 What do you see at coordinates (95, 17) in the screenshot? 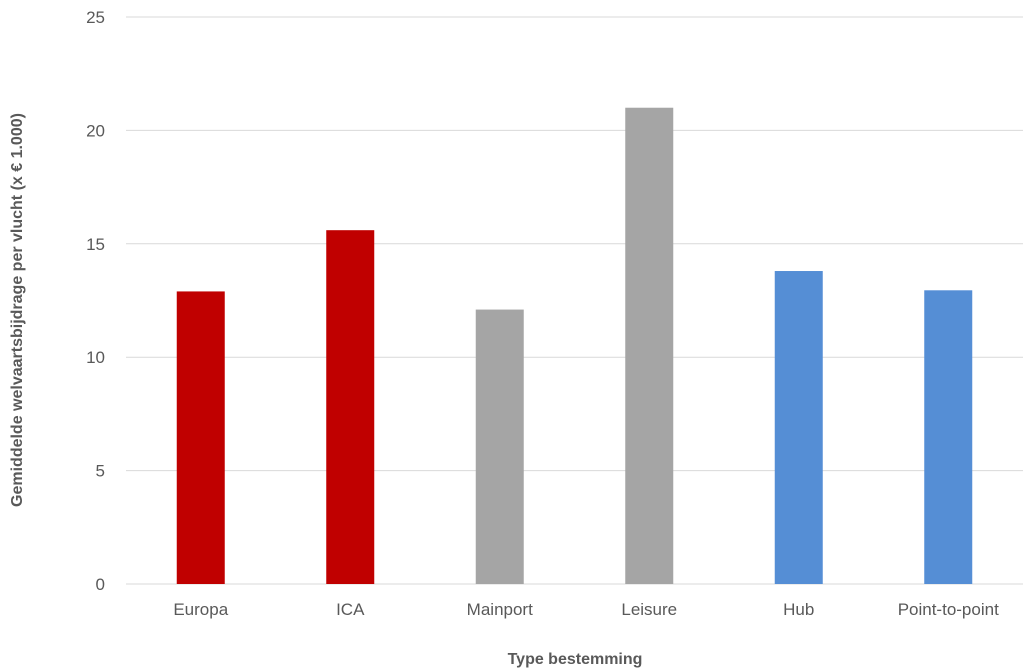
I see `y-tick-label: 25` at bounding box center [95, 17].